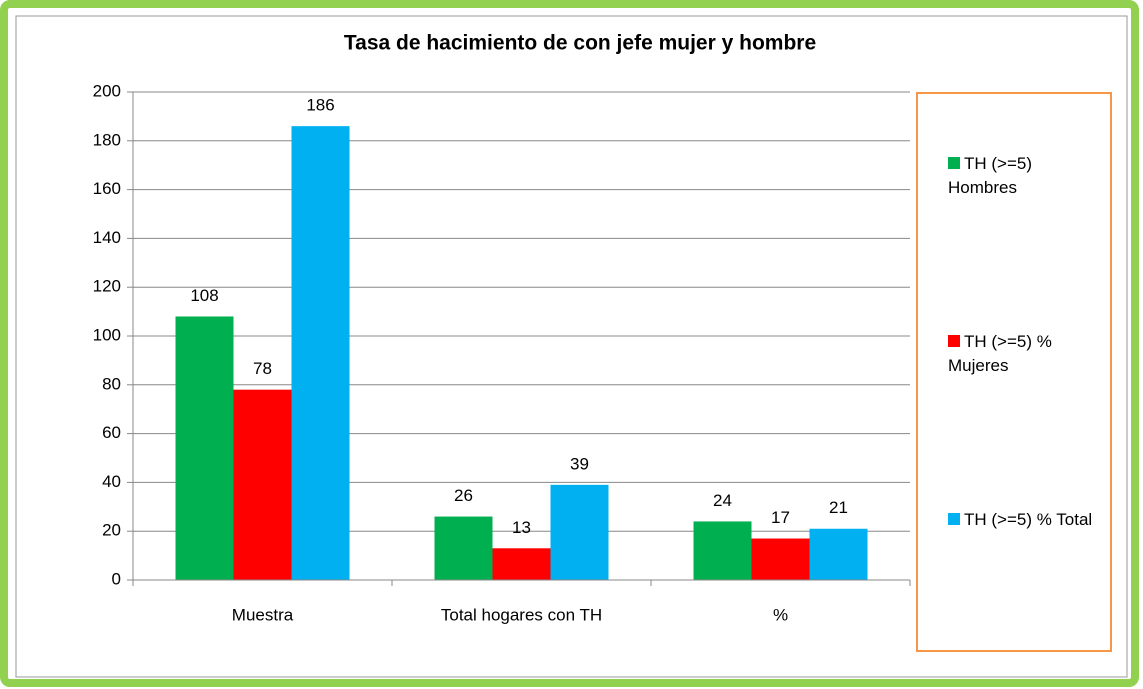  I want to click on legend-label: TH (>=5) % Mujeres, so click(1000, 353).